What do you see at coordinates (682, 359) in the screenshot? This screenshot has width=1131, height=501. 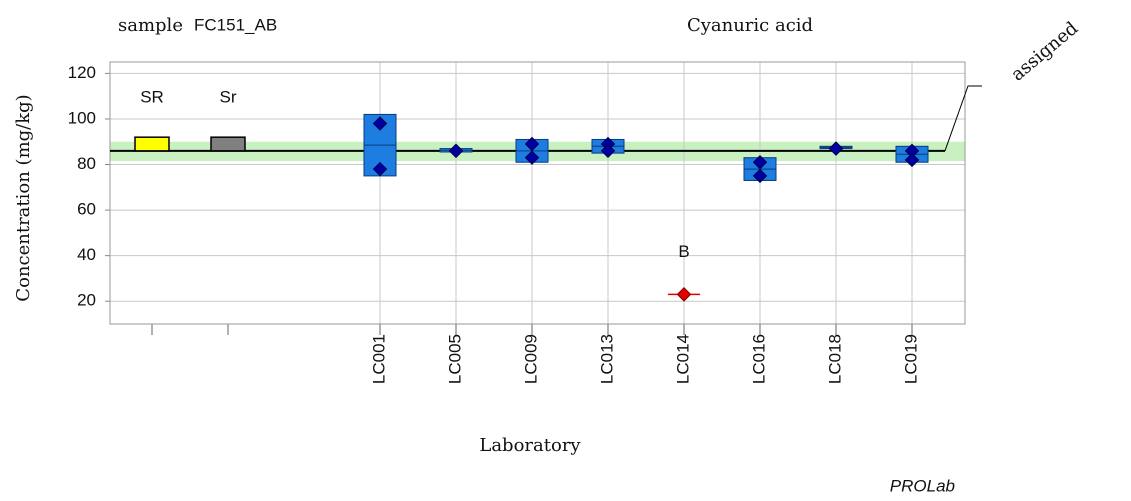 I see `x-tick-label: LC014` at bounding box center [682, 359].